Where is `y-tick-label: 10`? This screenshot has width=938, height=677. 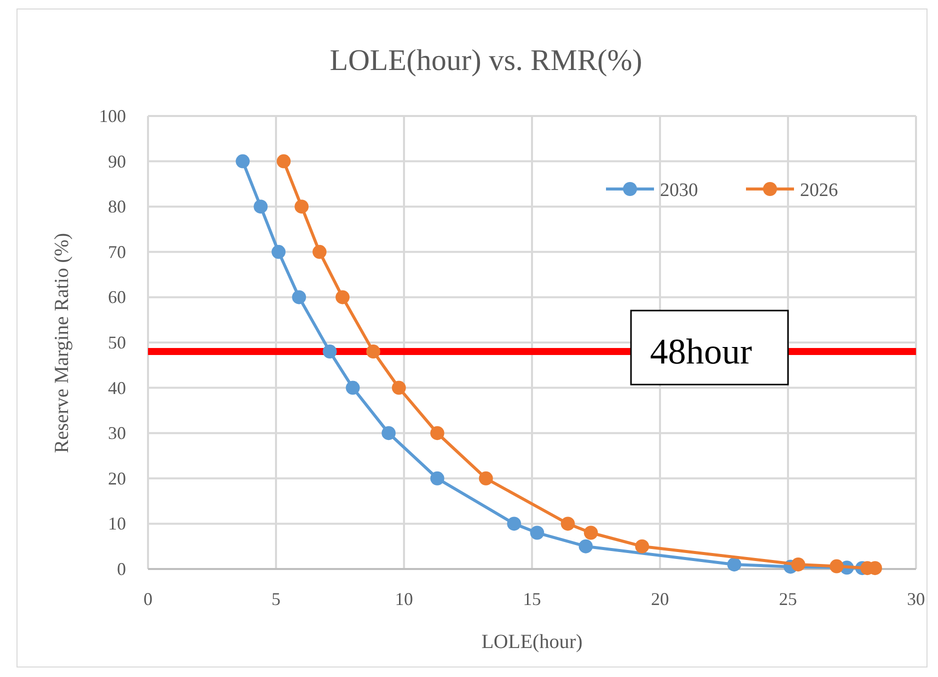
y-tick-label: 10 is located at coordinates (117, 524).